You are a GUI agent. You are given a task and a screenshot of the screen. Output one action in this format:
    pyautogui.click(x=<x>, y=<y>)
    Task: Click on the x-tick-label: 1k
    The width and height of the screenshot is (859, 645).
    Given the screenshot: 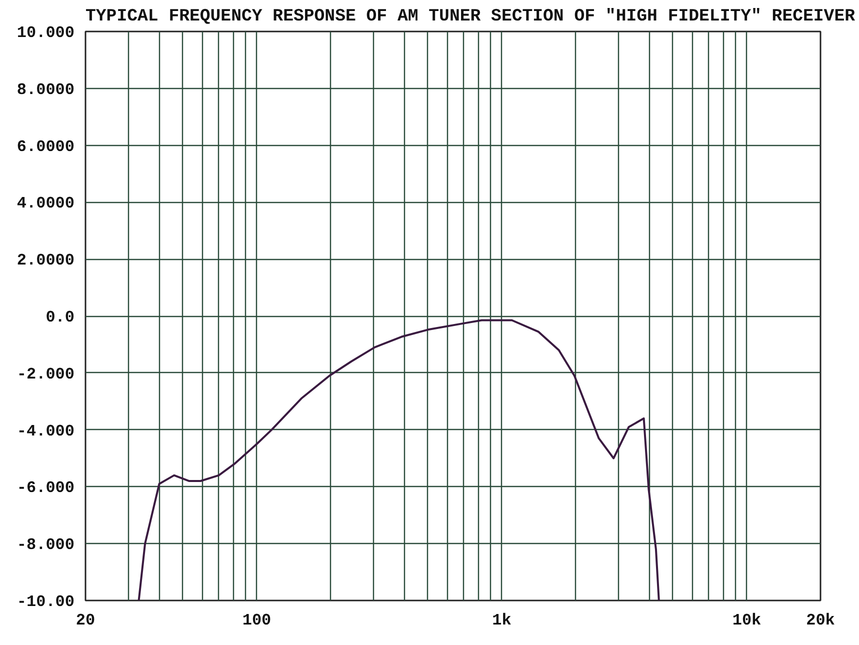 What is the action you would take?
    pyautogui.click(x=502, y=621)
    